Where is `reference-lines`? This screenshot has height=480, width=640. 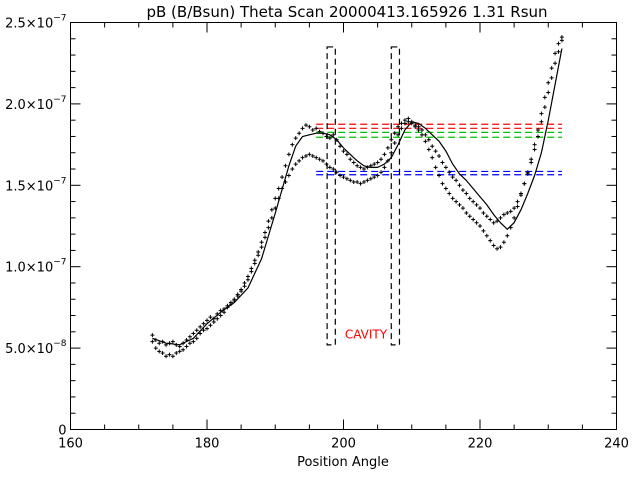
reference-lines is located at coordinates (439, 149).